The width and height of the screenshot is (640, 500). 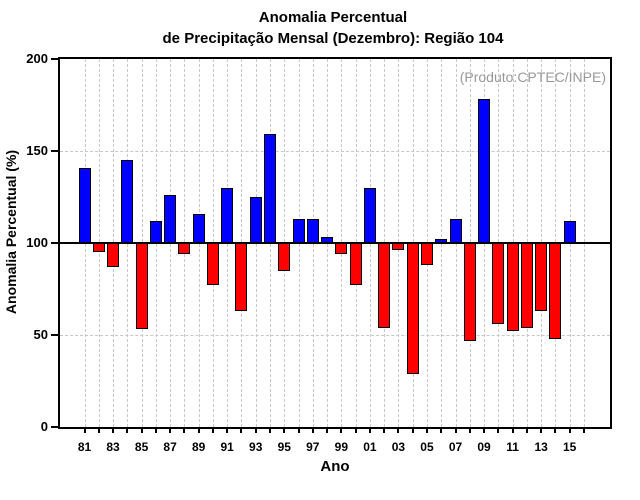 I want to click on y-tick-label: 150, so click(x=37, y=150).